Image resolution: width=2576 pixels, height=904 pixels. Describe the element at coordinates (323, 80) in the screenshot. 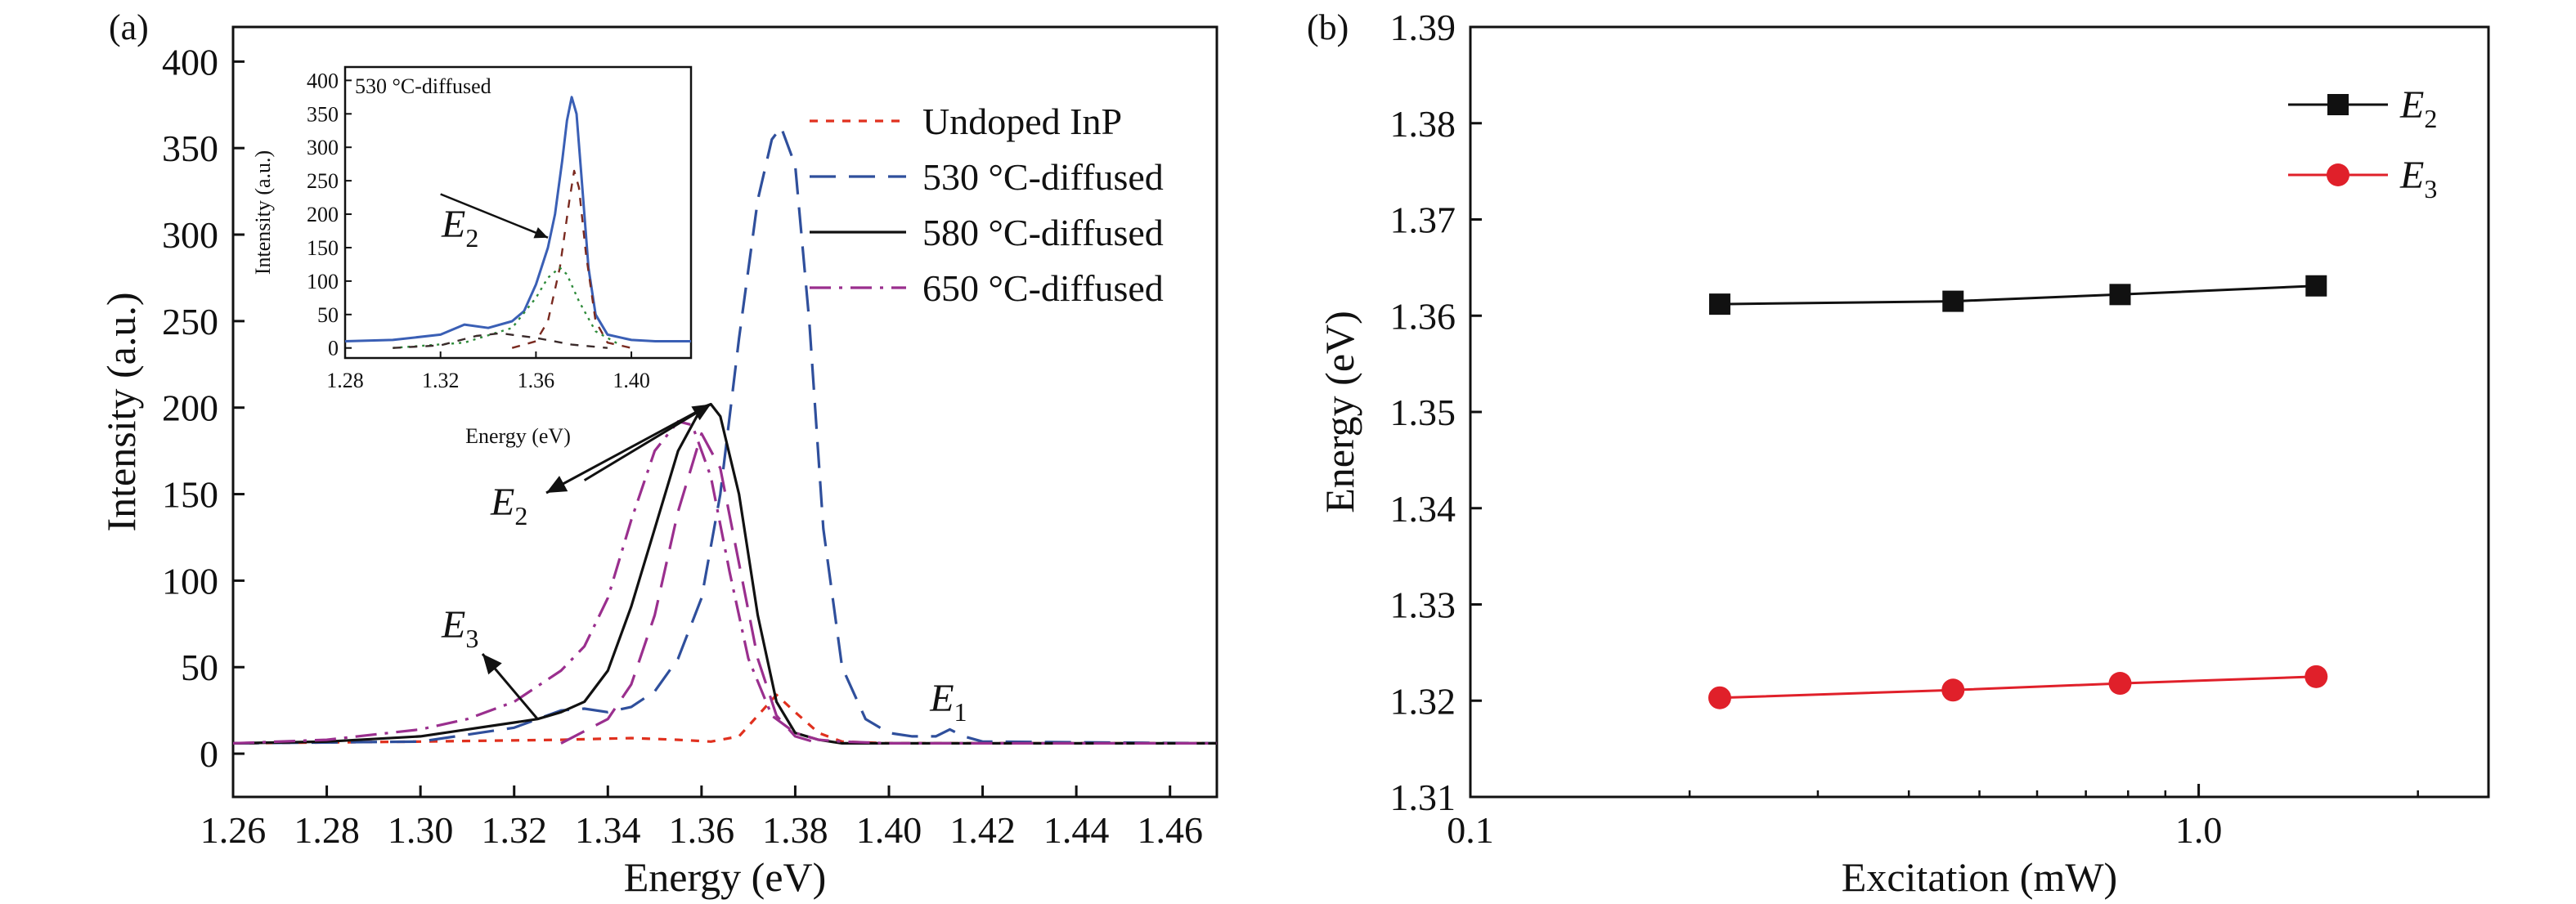

I see `inset-y-tick-label: 400` at that location.